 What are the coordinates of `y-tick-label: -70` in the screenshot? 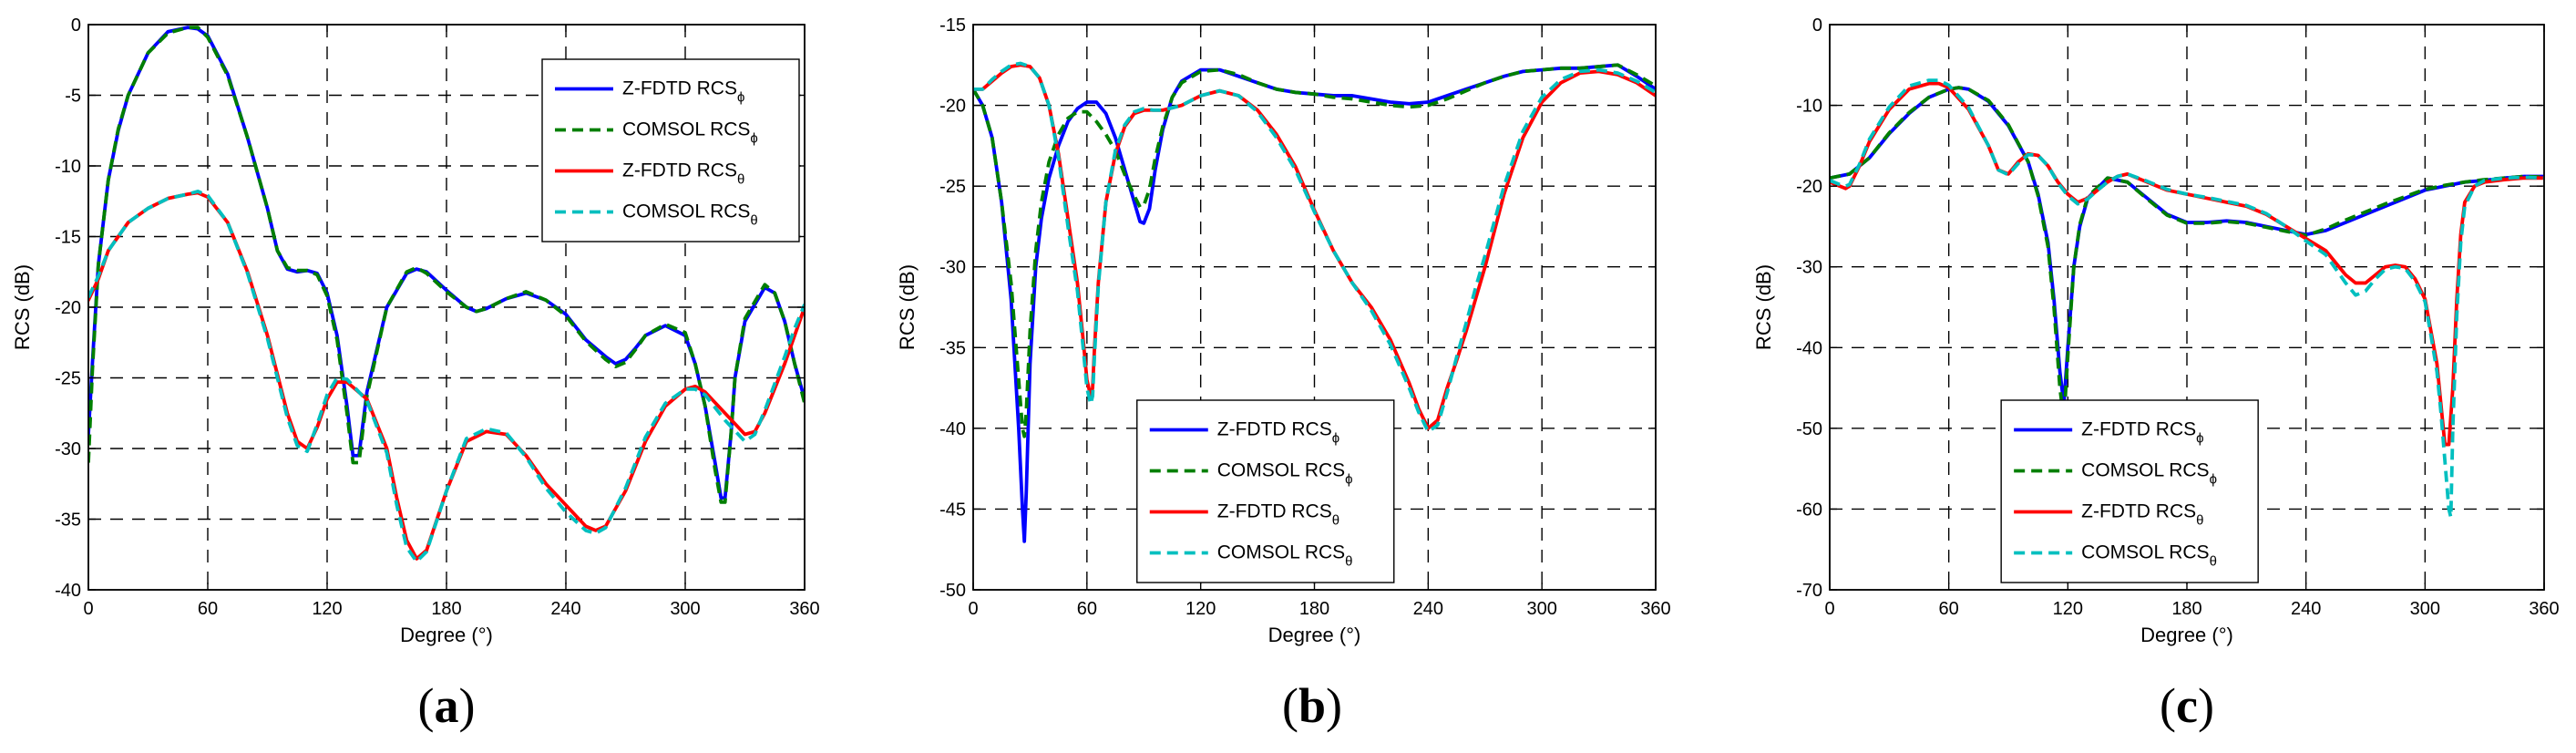 It's located at (1809, 591).